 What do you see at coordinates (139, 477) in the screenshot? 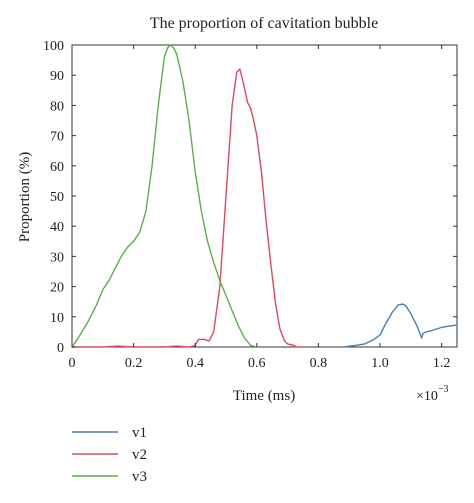
I see `legend-label-v3: v3` at bounding box center [139, 477].